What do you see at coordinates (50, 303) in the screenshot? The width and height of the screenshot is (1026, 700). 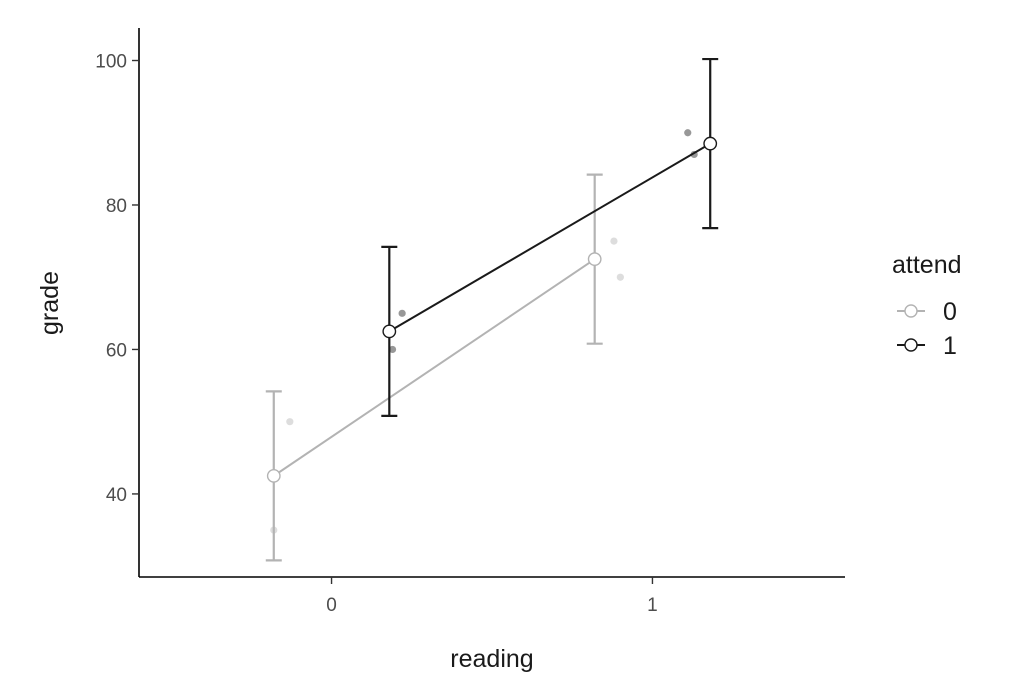 I see `y-axis-title: grade` at bounding box center [50, 303].